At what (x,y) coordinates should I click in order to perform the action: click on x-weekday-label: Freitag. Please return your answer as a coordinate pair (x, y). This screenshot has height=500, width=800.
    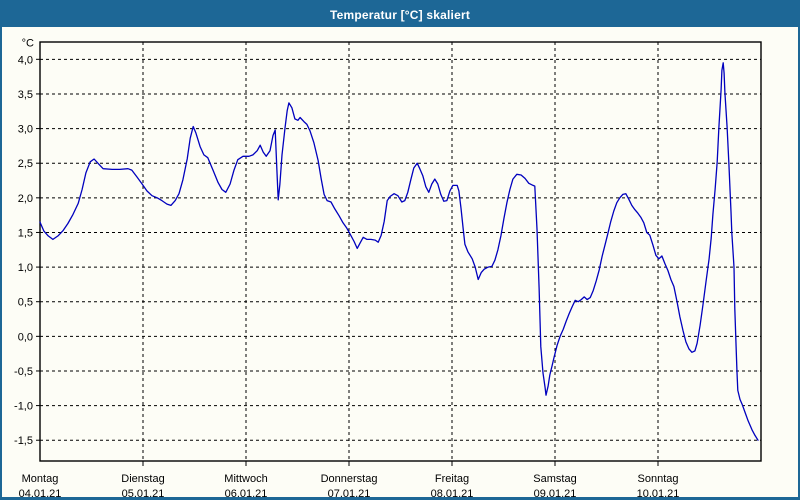
    Looking at the image, I should click on (452, 479).